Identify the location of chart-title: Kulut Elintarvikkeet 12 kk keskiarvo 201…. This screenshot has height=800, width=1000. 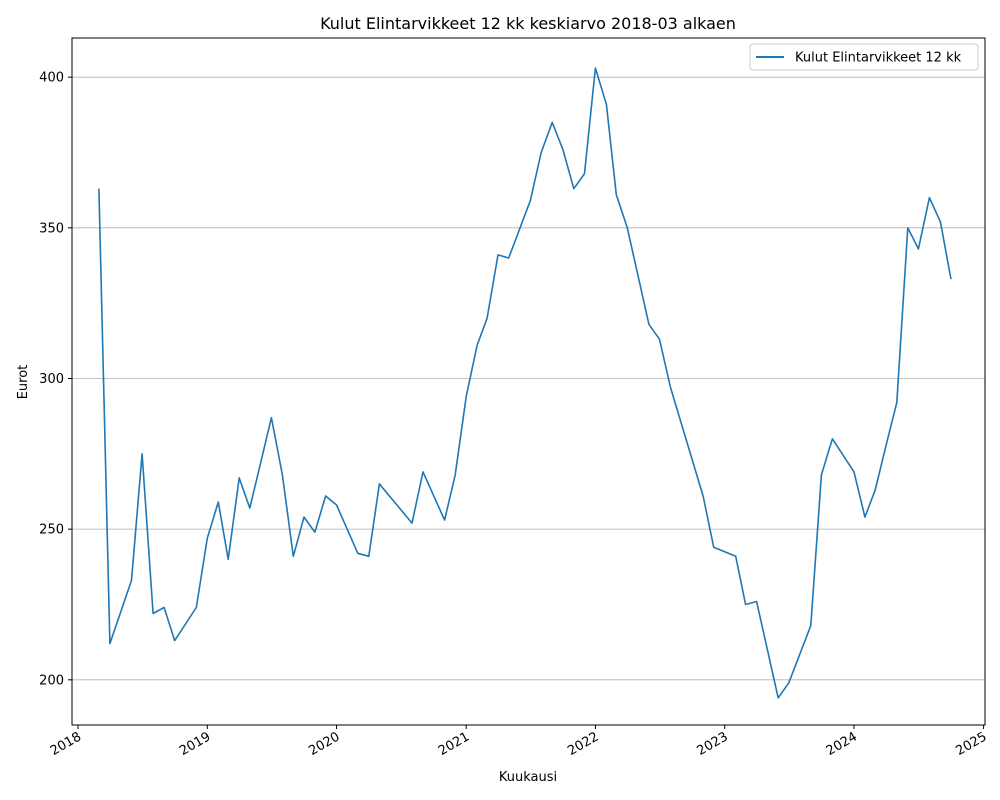
(528, 23).